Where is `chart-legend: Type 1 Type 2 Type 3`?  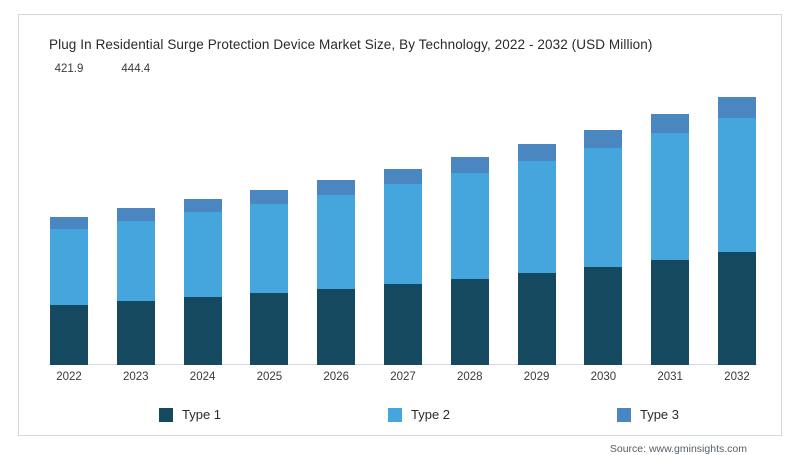
chart-legend: Type 1 Type 2 Type 3 is located at coordinates (419, 414).